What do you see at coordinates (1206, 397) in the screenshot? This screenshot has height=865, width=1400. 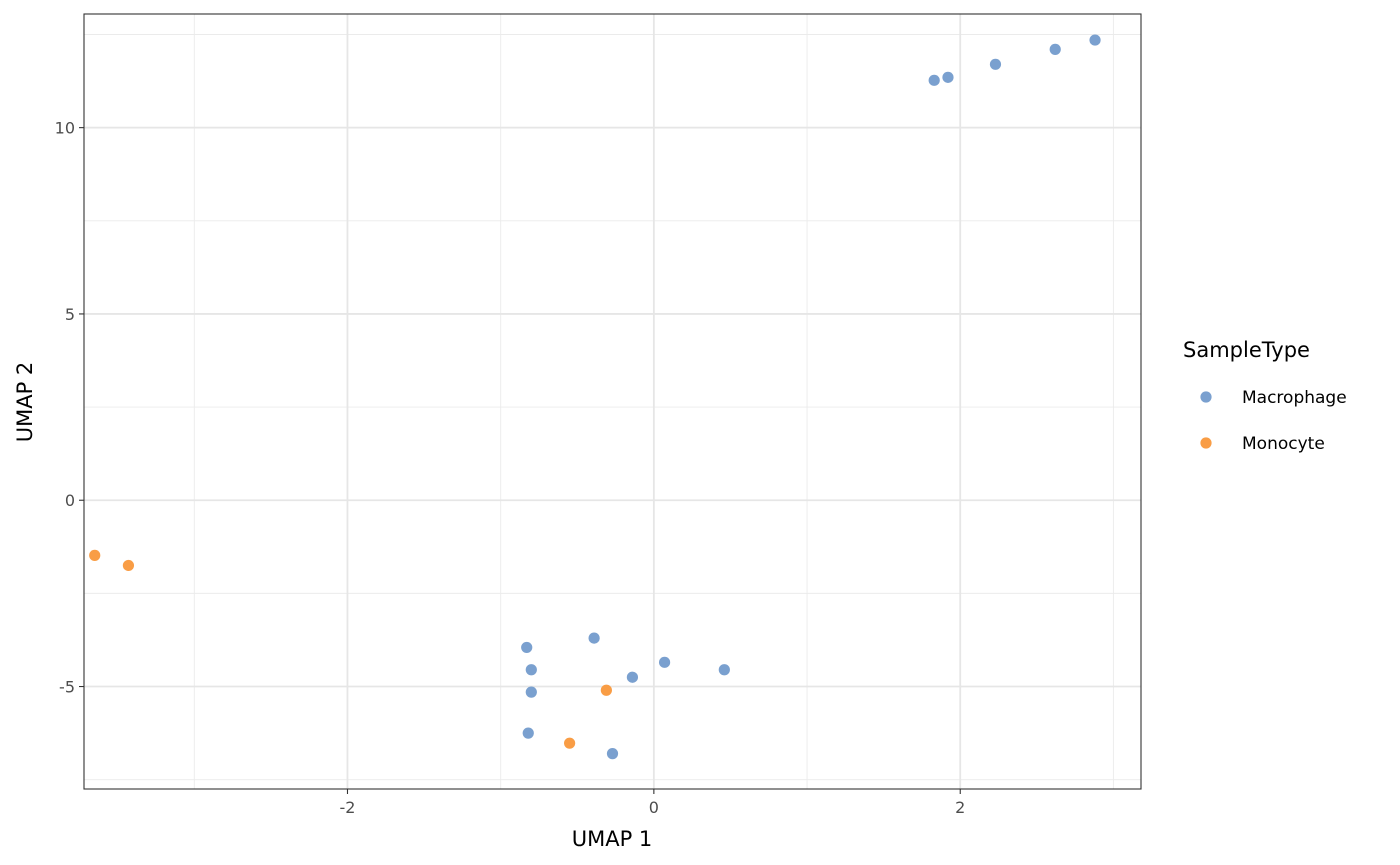 I see `legend-key-macrophage` at bounding box center [1206, 397].